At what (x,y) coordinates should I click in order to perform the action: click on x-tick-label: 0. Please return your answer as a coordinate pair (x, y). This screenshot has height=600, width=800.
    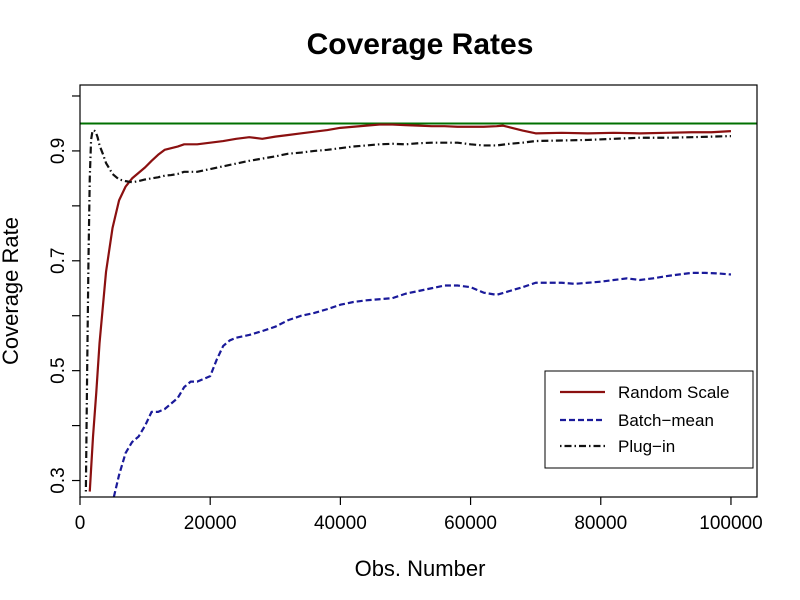
    Looking at the image, I should click on (80, 523).